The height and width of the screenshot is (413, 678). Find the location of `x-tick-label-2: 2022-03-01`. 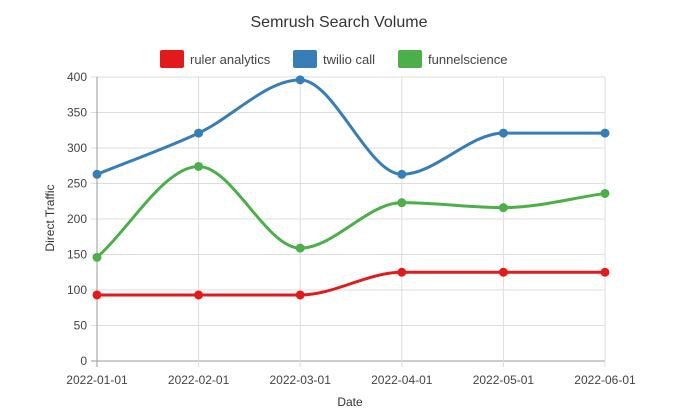

x-tick-label-2: 2022-03-01 is located at coordinates (301, 380).